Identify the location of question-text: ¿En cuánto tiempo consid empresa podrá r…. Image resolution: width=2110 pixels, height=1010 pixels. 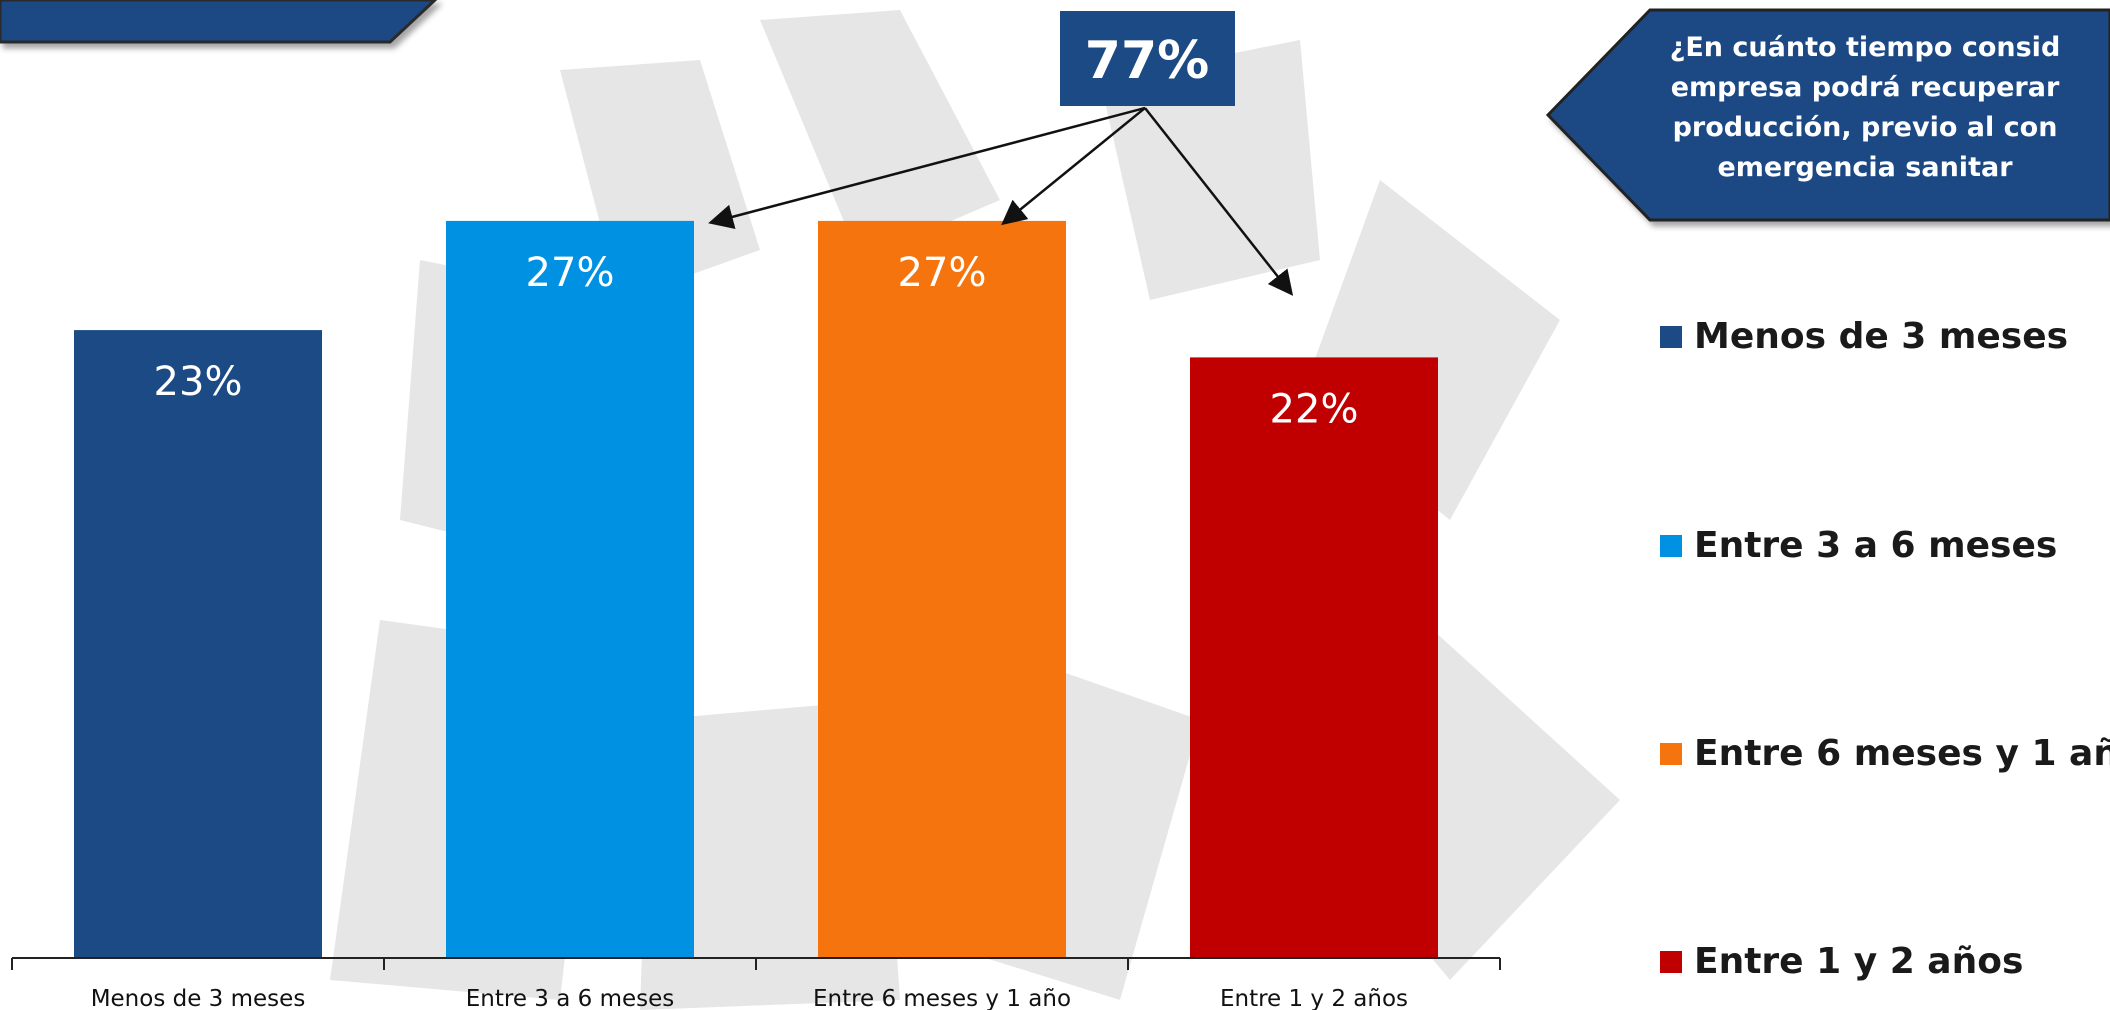
(1865, 107).